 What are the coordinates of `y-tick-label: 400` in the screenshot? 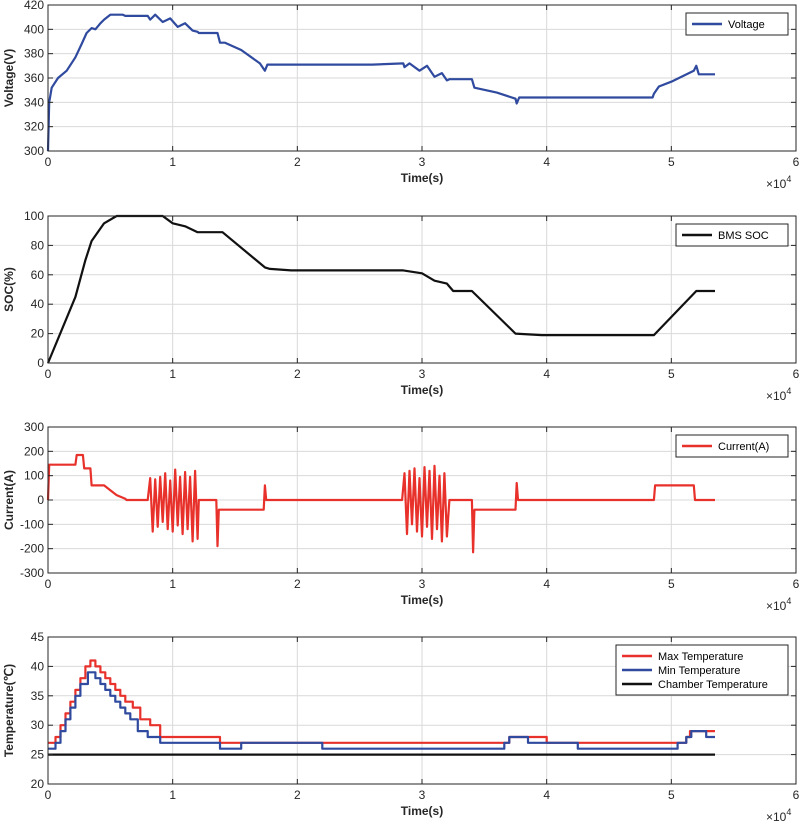 It's located at (34, 29).